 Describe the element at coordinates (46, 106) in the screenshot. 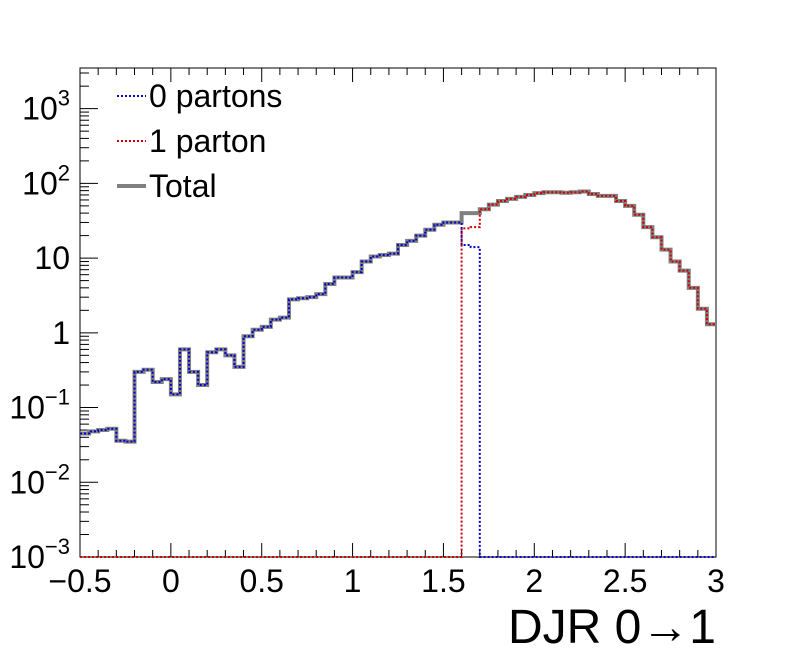

I see `y-tick-label: 10³` at that location.